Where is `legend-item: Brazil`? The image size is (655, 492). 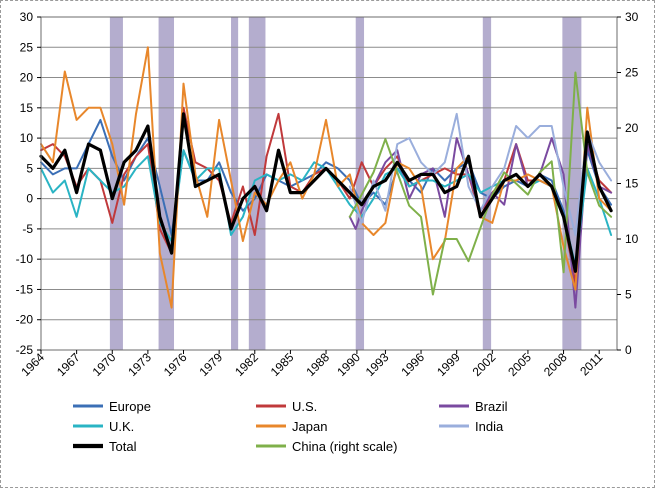
legend-item: Brazil is located at coordinates (473, 406).